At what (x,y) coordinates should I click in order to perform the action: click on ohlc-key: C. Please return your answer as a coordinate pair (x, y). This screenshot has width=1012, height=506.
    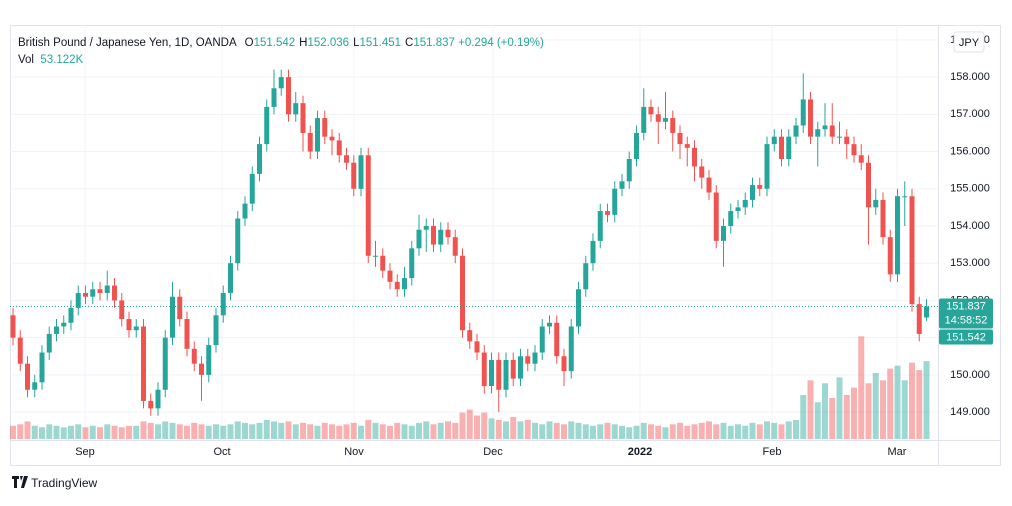
    Looking at the image, I should click on (409, 43).